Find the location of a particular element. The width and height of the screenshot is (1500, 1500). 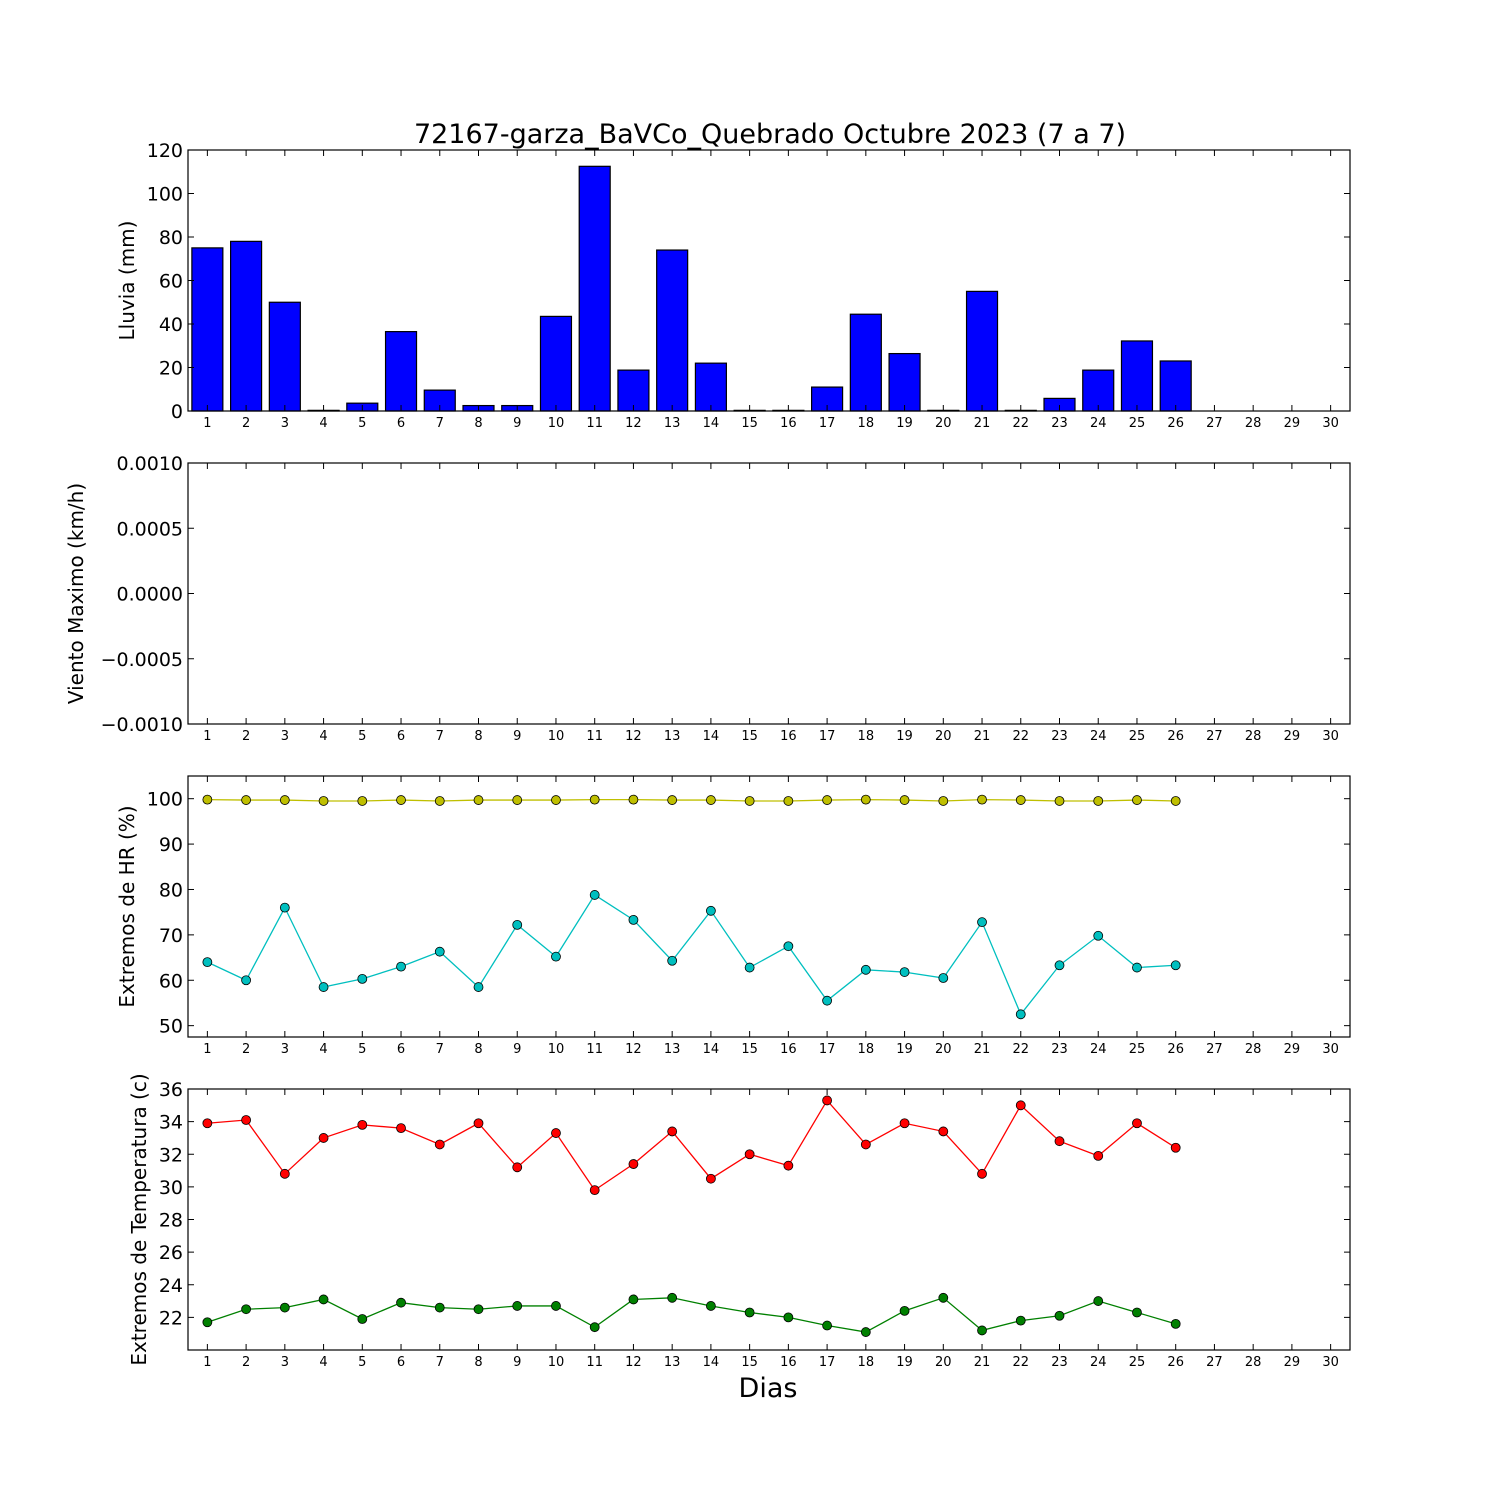

max-wind-xtick-label-11: 11 is located at coordinates (594, 736).